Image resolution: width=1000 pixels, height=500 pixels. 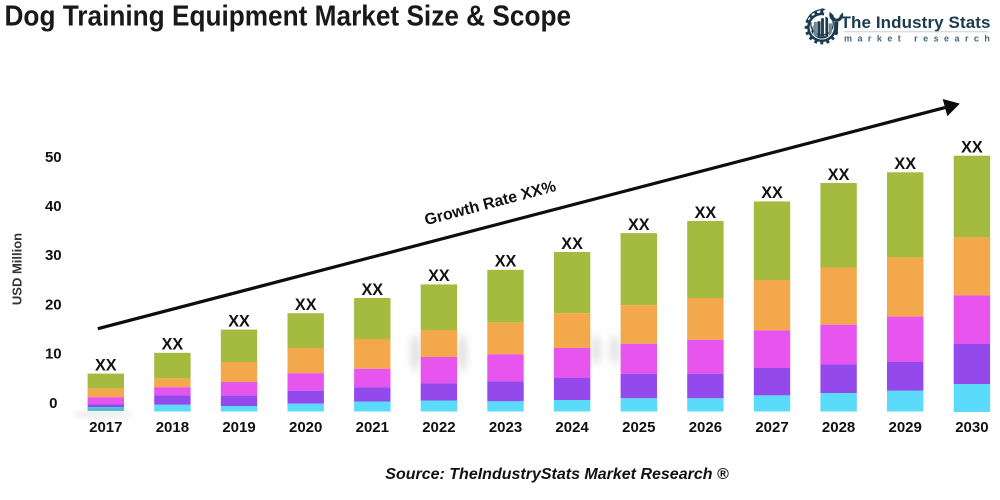 I want to click on svg-text: 40, so click(x=53, y=206).